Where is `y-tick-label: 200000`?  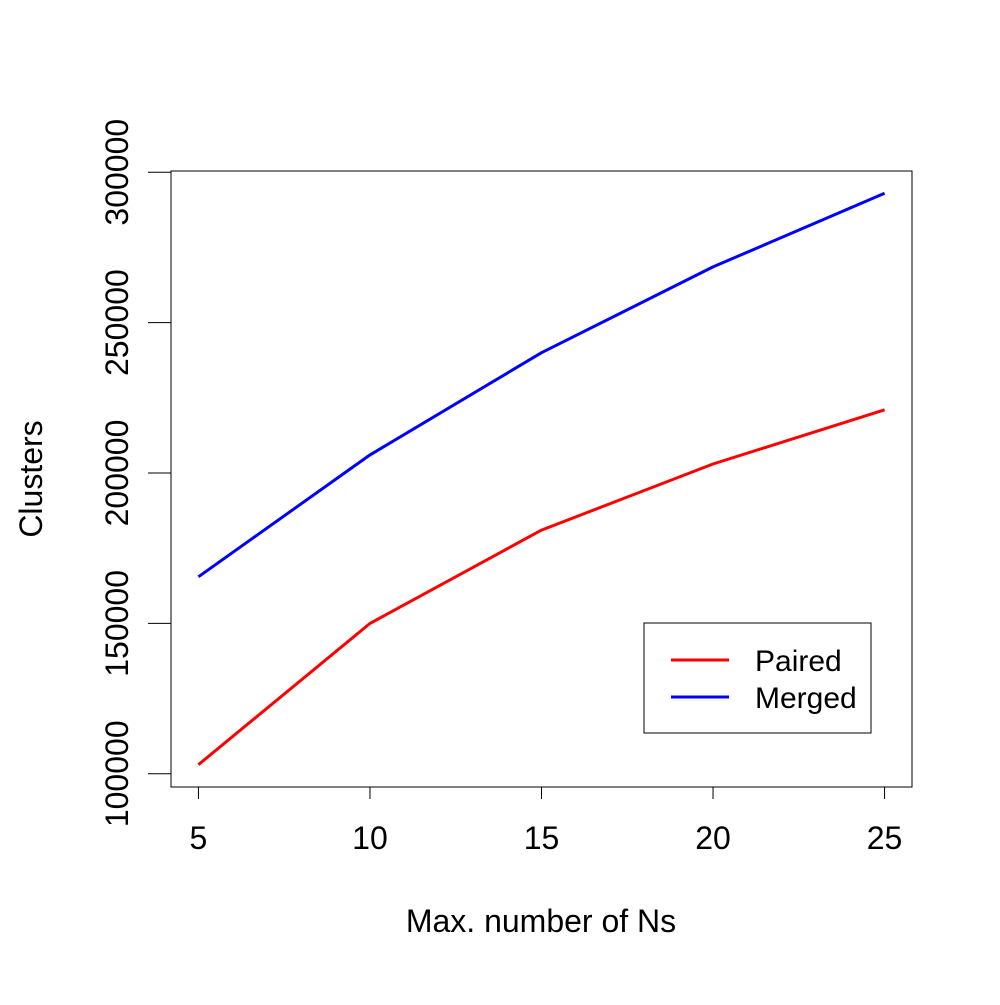
y-tick-label: 200000 is located at coordinates (117, 473).